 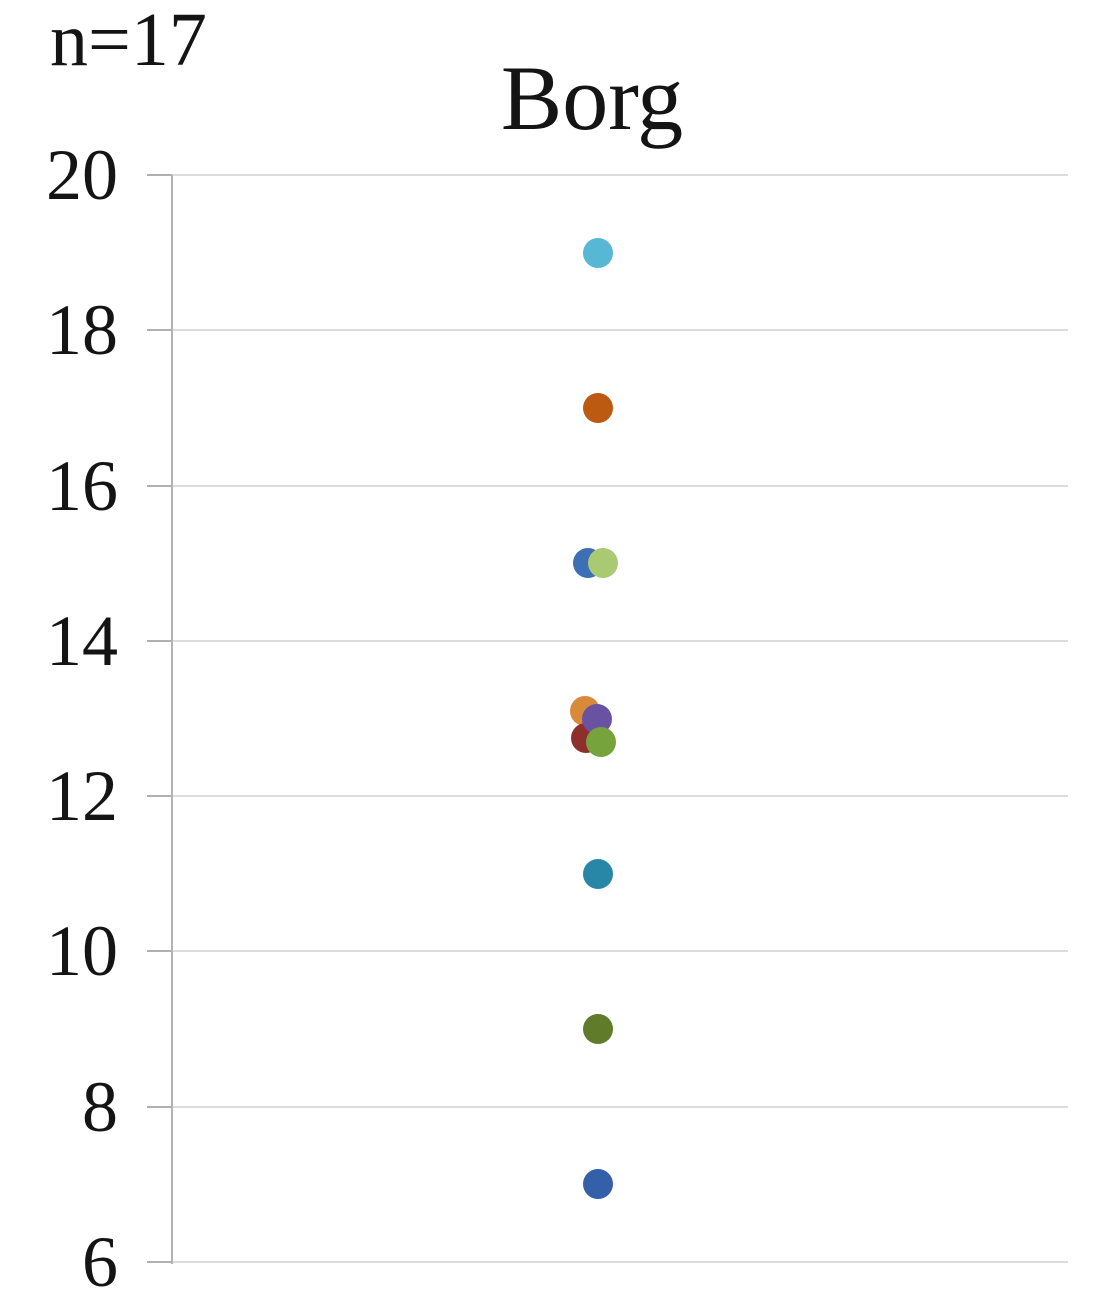 What do you see at coordinates (82, 796) in the screenshot?
I see `y-tick-label-12: 12` at bounding box center [82, 796].